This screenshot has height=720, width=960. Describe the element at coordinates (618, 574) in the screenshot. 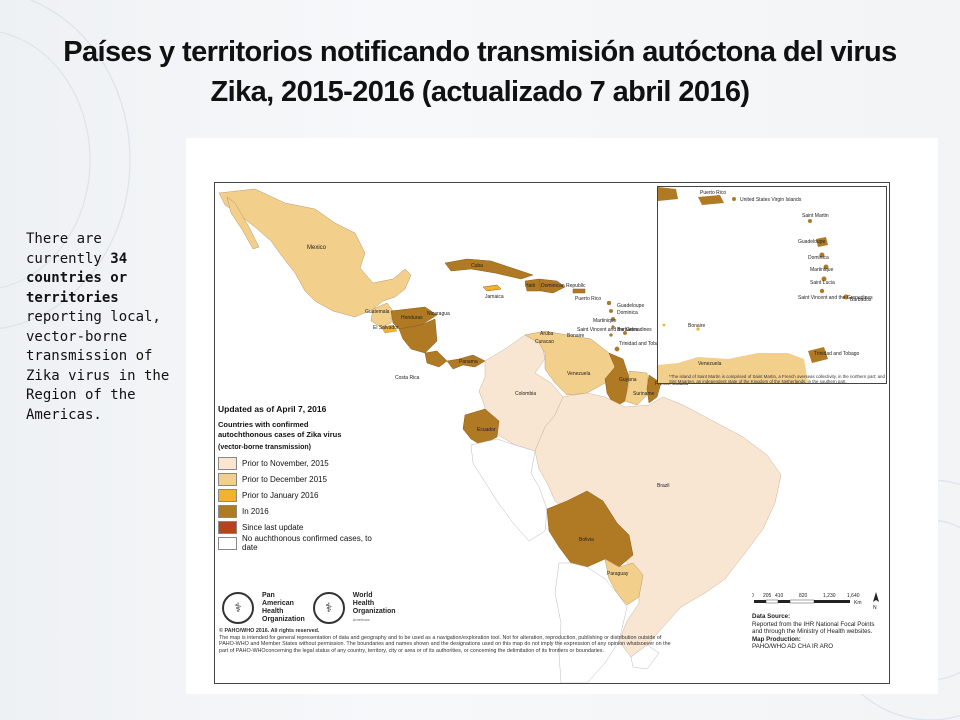

I see `map-label-paraguay: Paraguay` at that location.